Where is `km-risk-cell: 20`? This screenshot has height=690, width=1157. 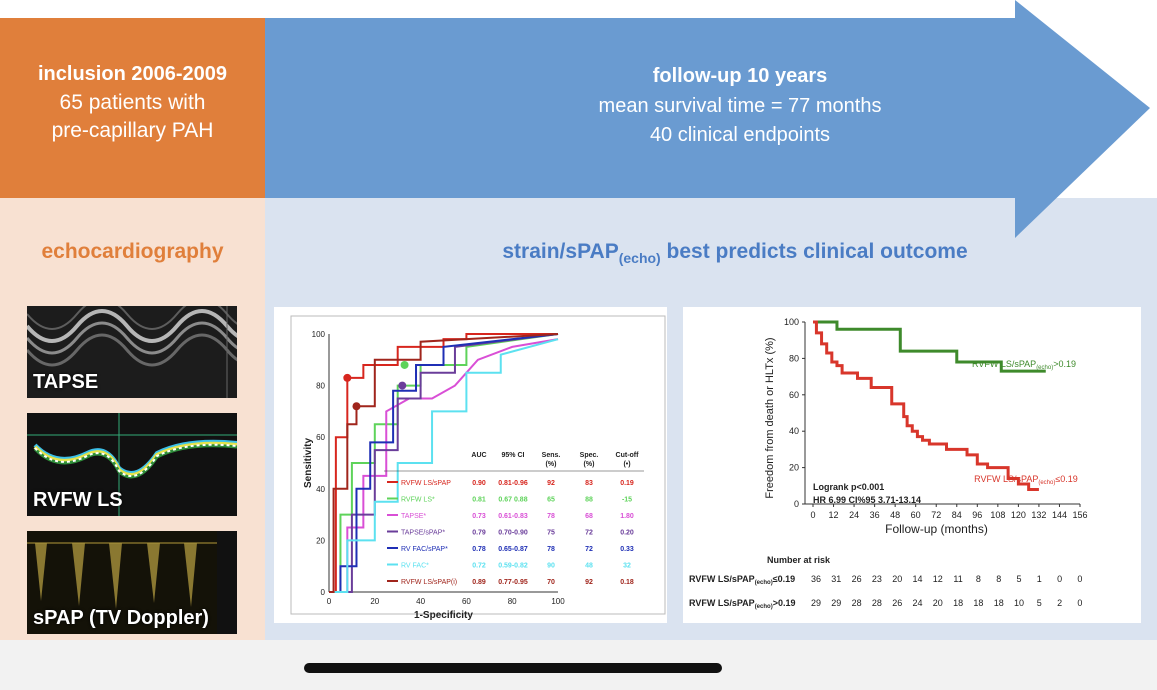 km-risk-cell: 20 is located at coordinates (897, 579).